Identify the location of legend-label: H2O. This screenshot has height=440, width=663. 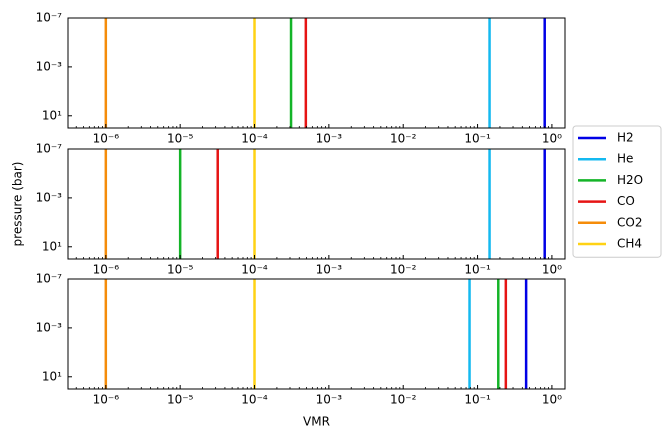
(630, 180).